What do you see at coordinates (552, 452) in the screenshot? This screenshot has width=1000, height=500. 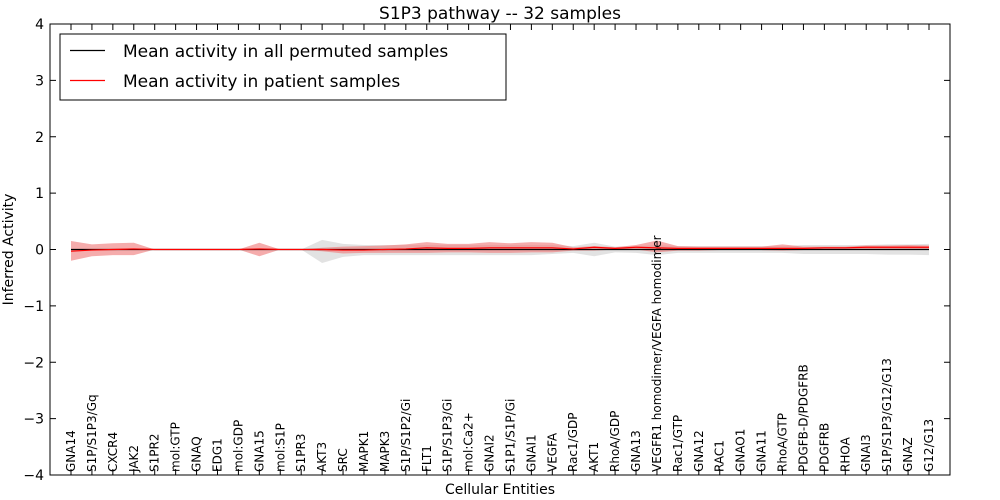 I see `x-tick-label: VEGFA` at bounding box center [552, 452].